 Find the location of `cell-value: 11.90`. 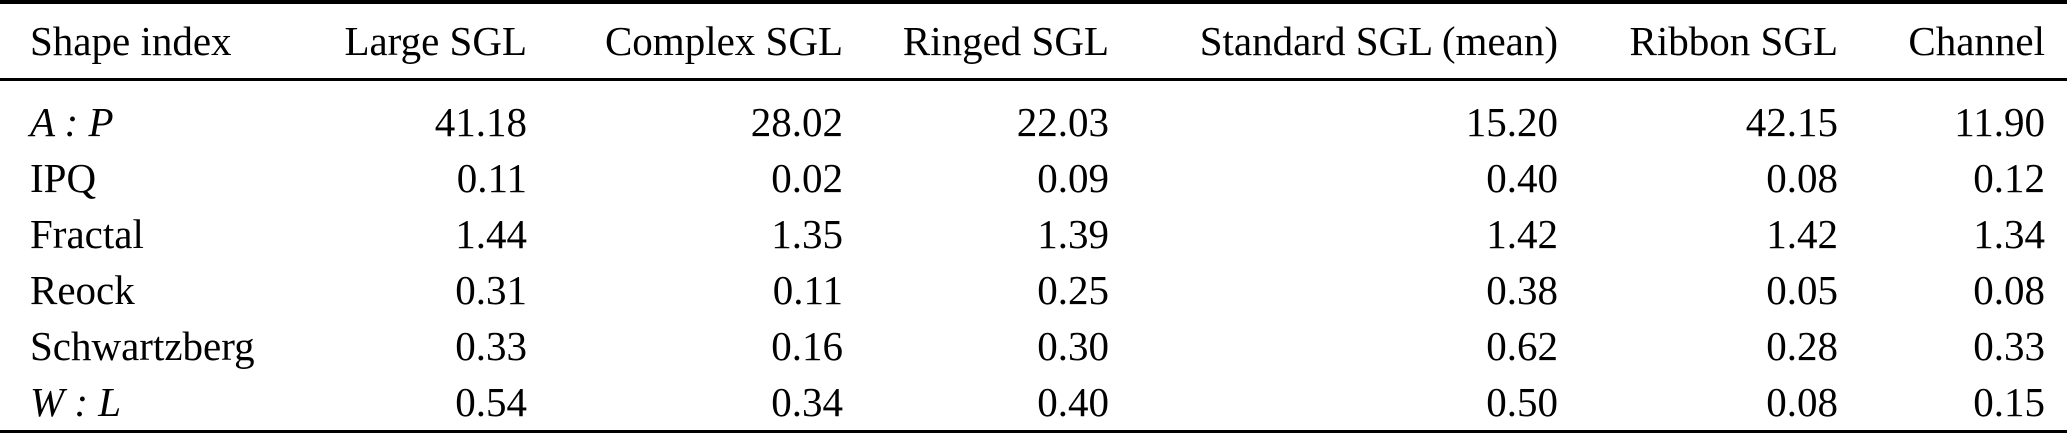

cell-value: 11.90 is located at coordinates (1999, 122).